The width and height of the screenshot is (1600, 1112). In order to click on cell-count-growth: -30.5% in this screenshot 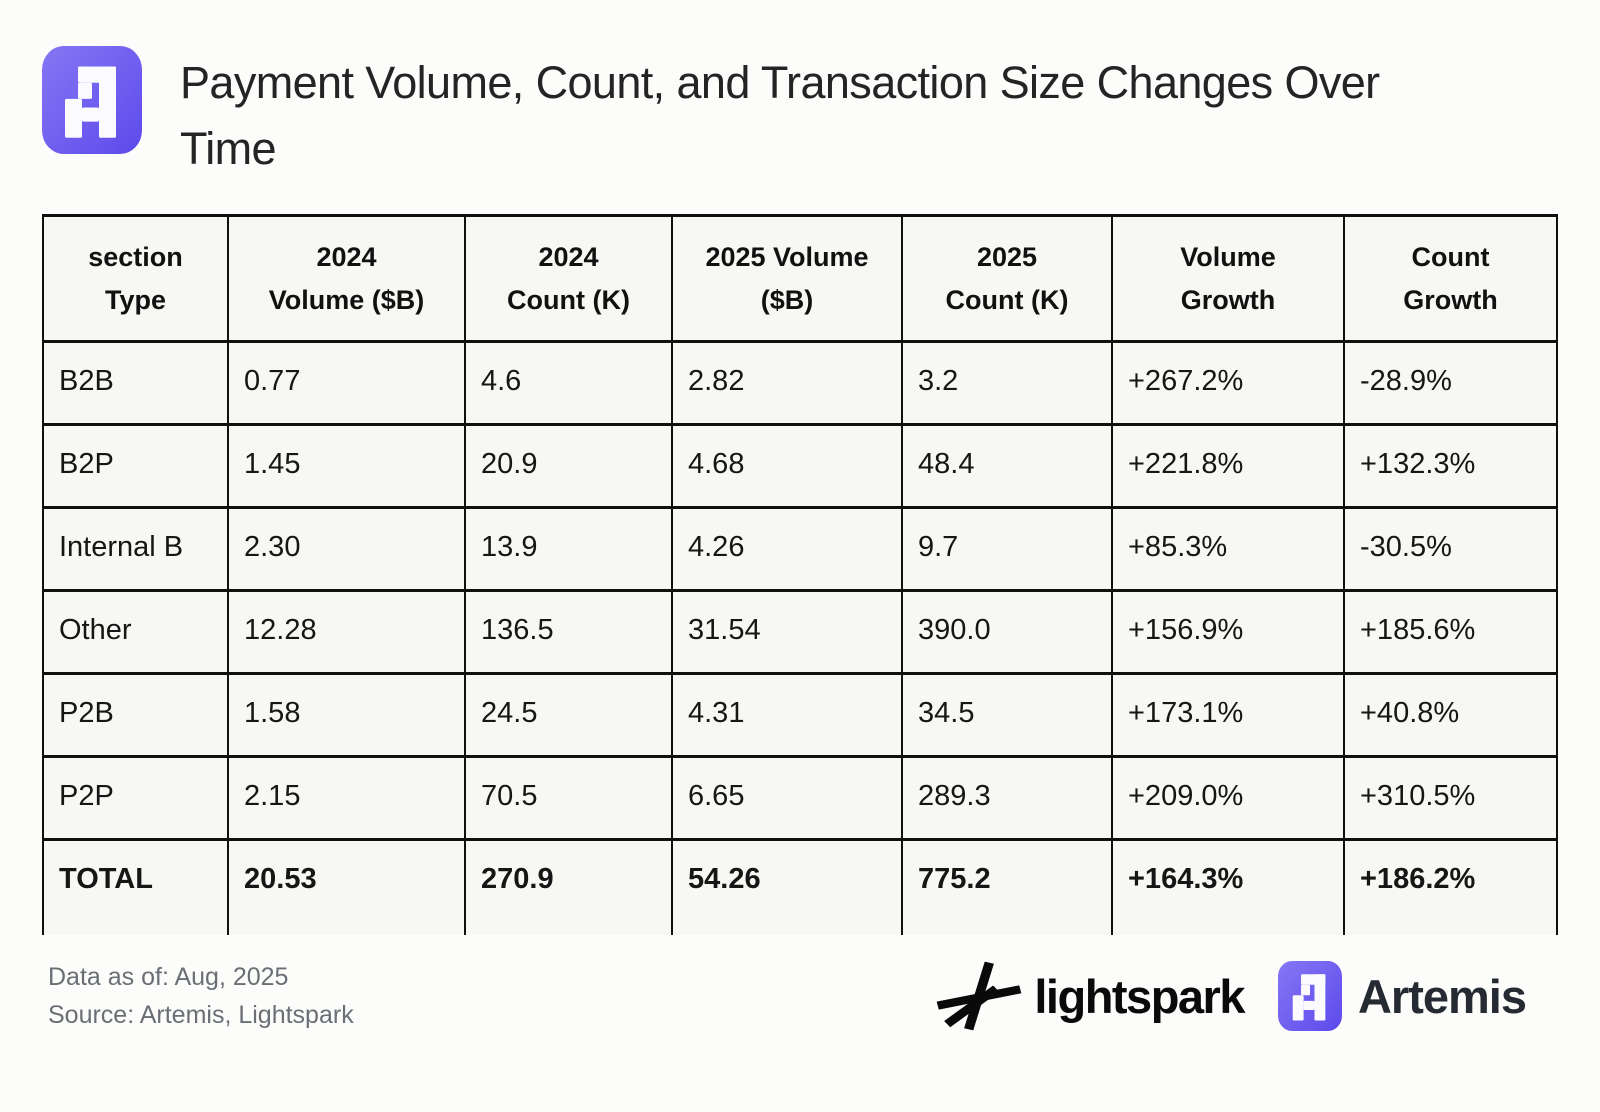, I will do `click(1450, 549)`.